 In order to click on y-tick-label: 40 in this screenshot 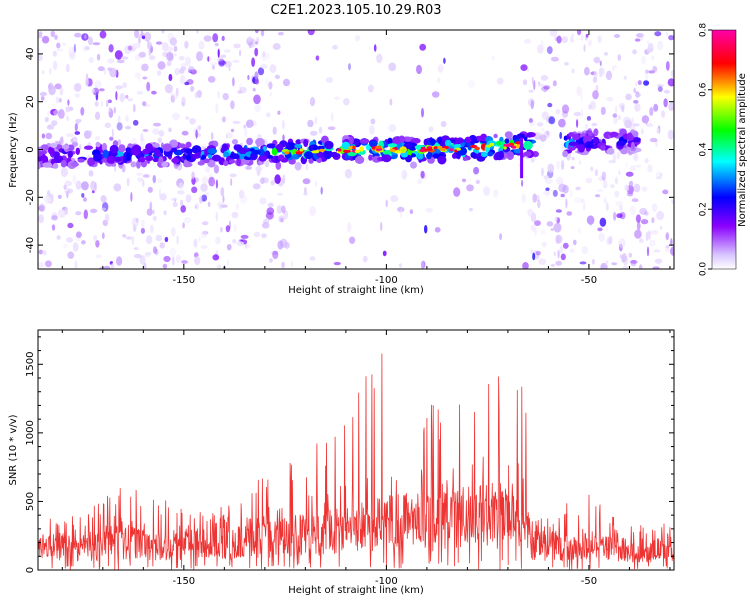, I will do `click(30, 54)`.